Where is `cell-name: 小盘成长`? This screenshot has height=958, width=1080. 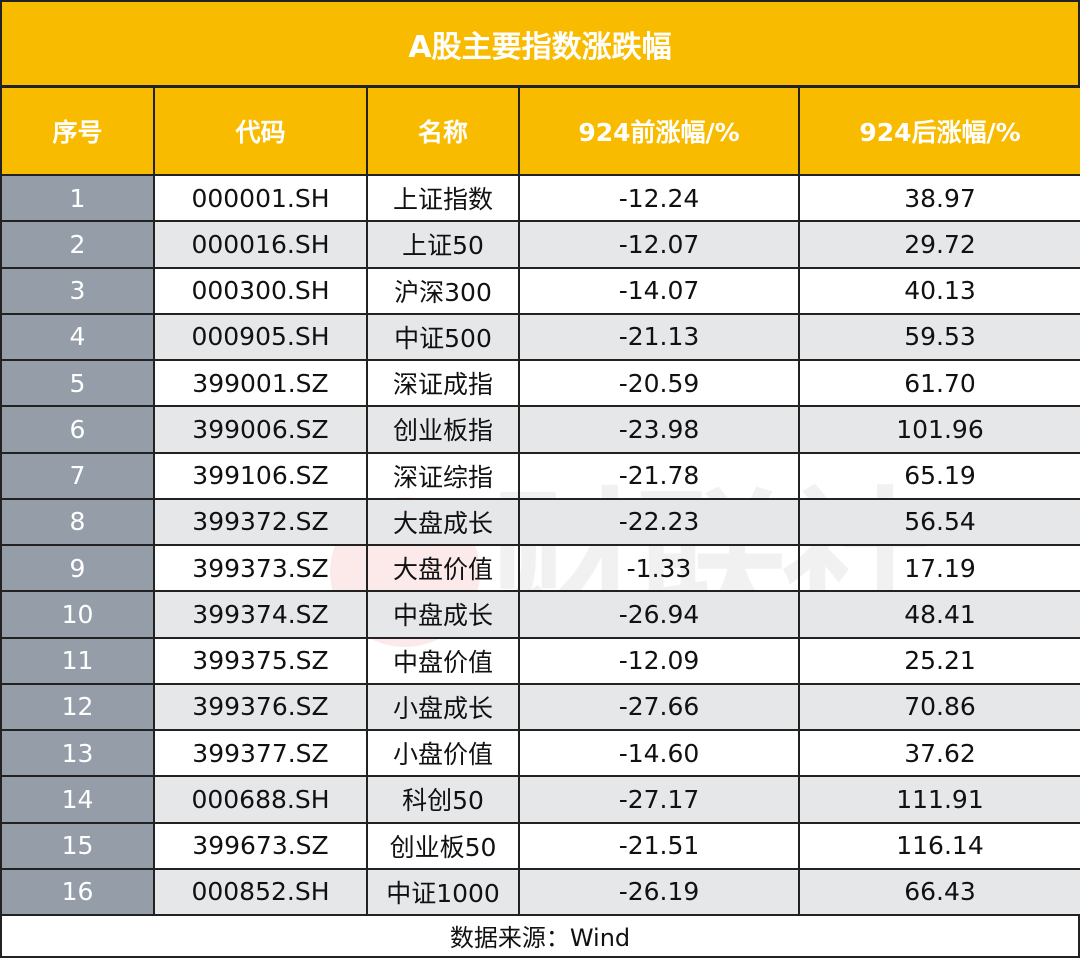
cell-name: 小盘成长 is located at coordinates (443, 707).